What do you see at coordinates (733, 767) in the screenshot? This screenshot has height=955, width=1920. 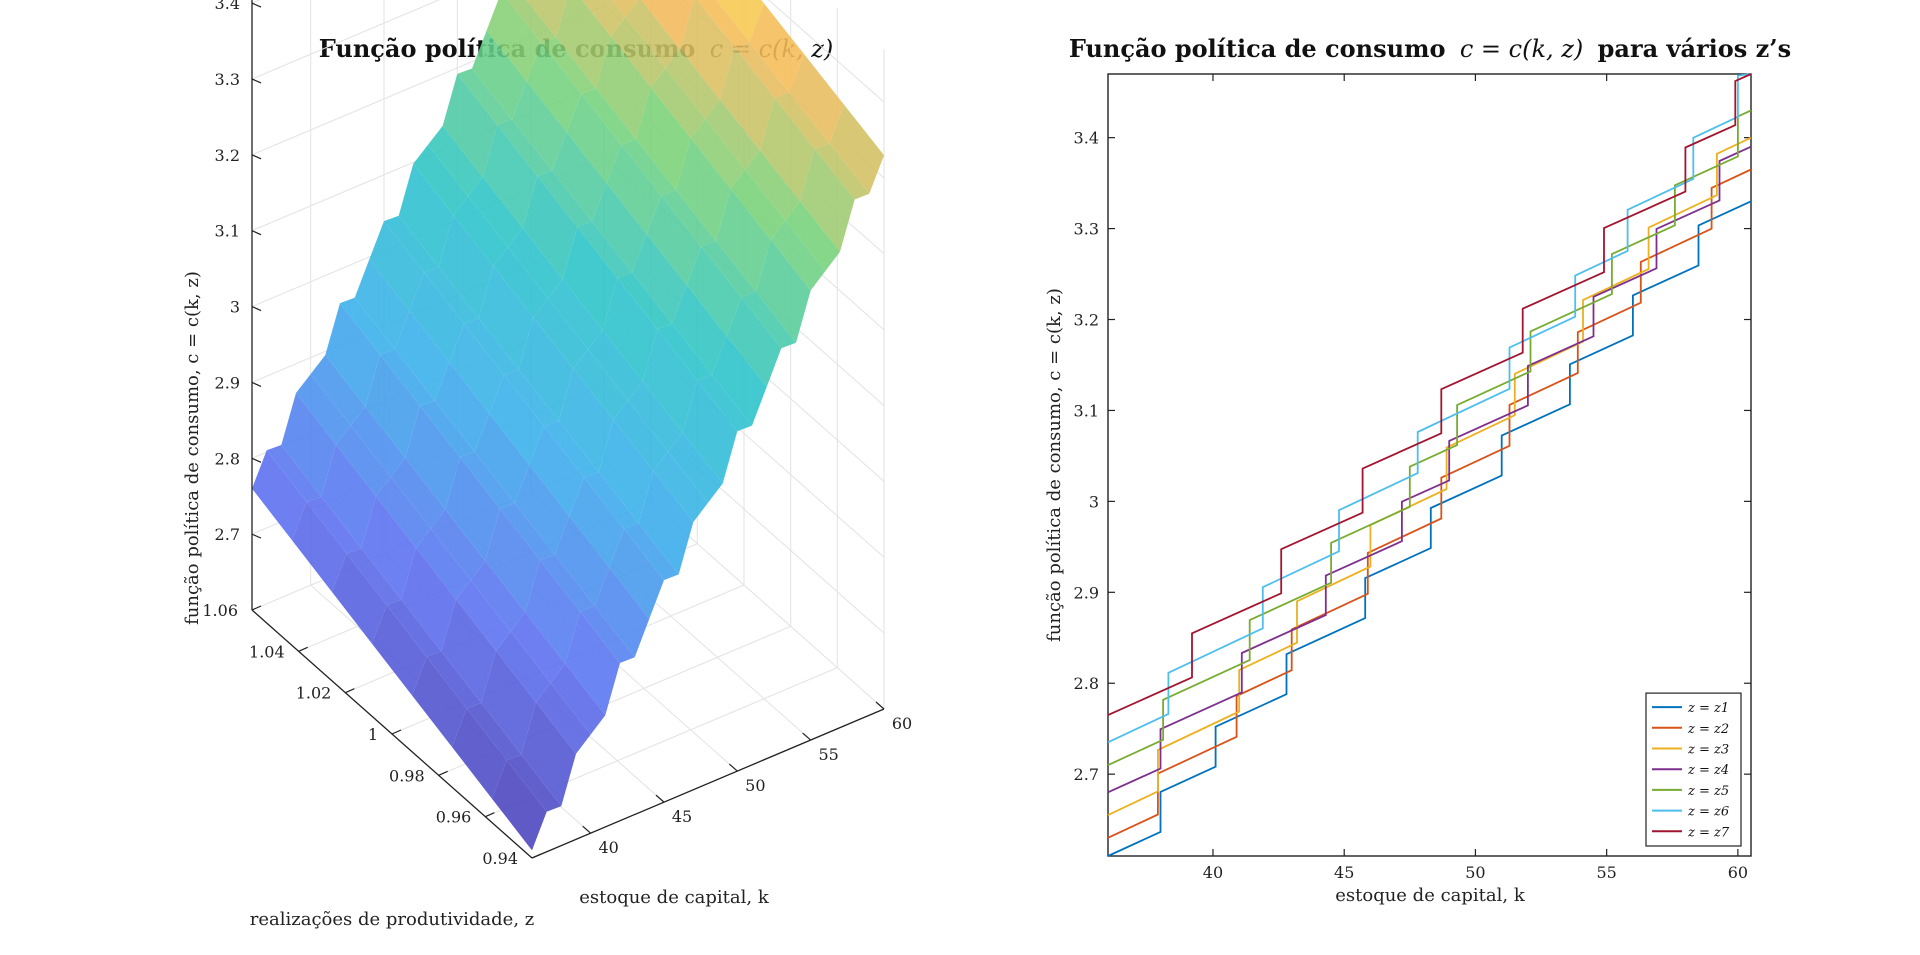 I see `surface-x-tick` at bounding box center [733, 767].